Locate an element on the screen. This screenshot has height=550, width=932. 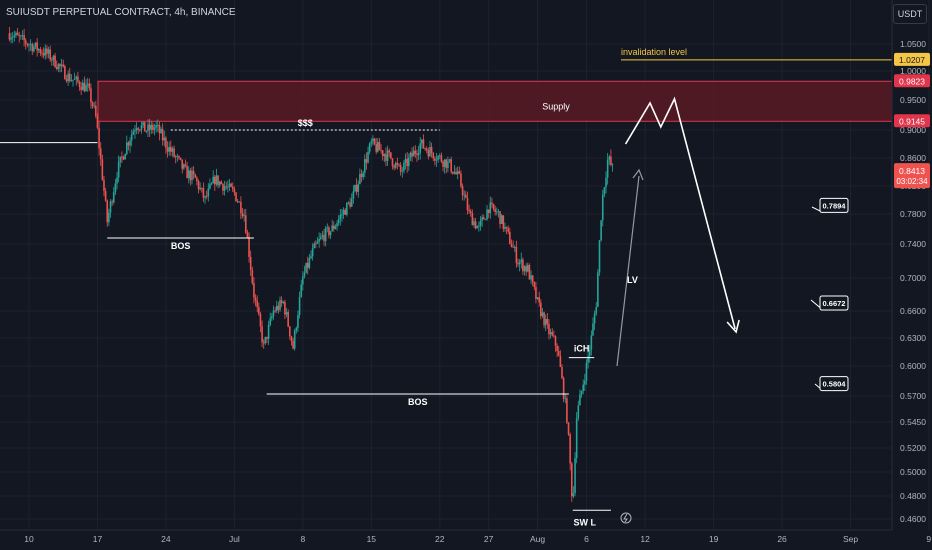
projection-arrow-head is located at coordinates (733, 326).